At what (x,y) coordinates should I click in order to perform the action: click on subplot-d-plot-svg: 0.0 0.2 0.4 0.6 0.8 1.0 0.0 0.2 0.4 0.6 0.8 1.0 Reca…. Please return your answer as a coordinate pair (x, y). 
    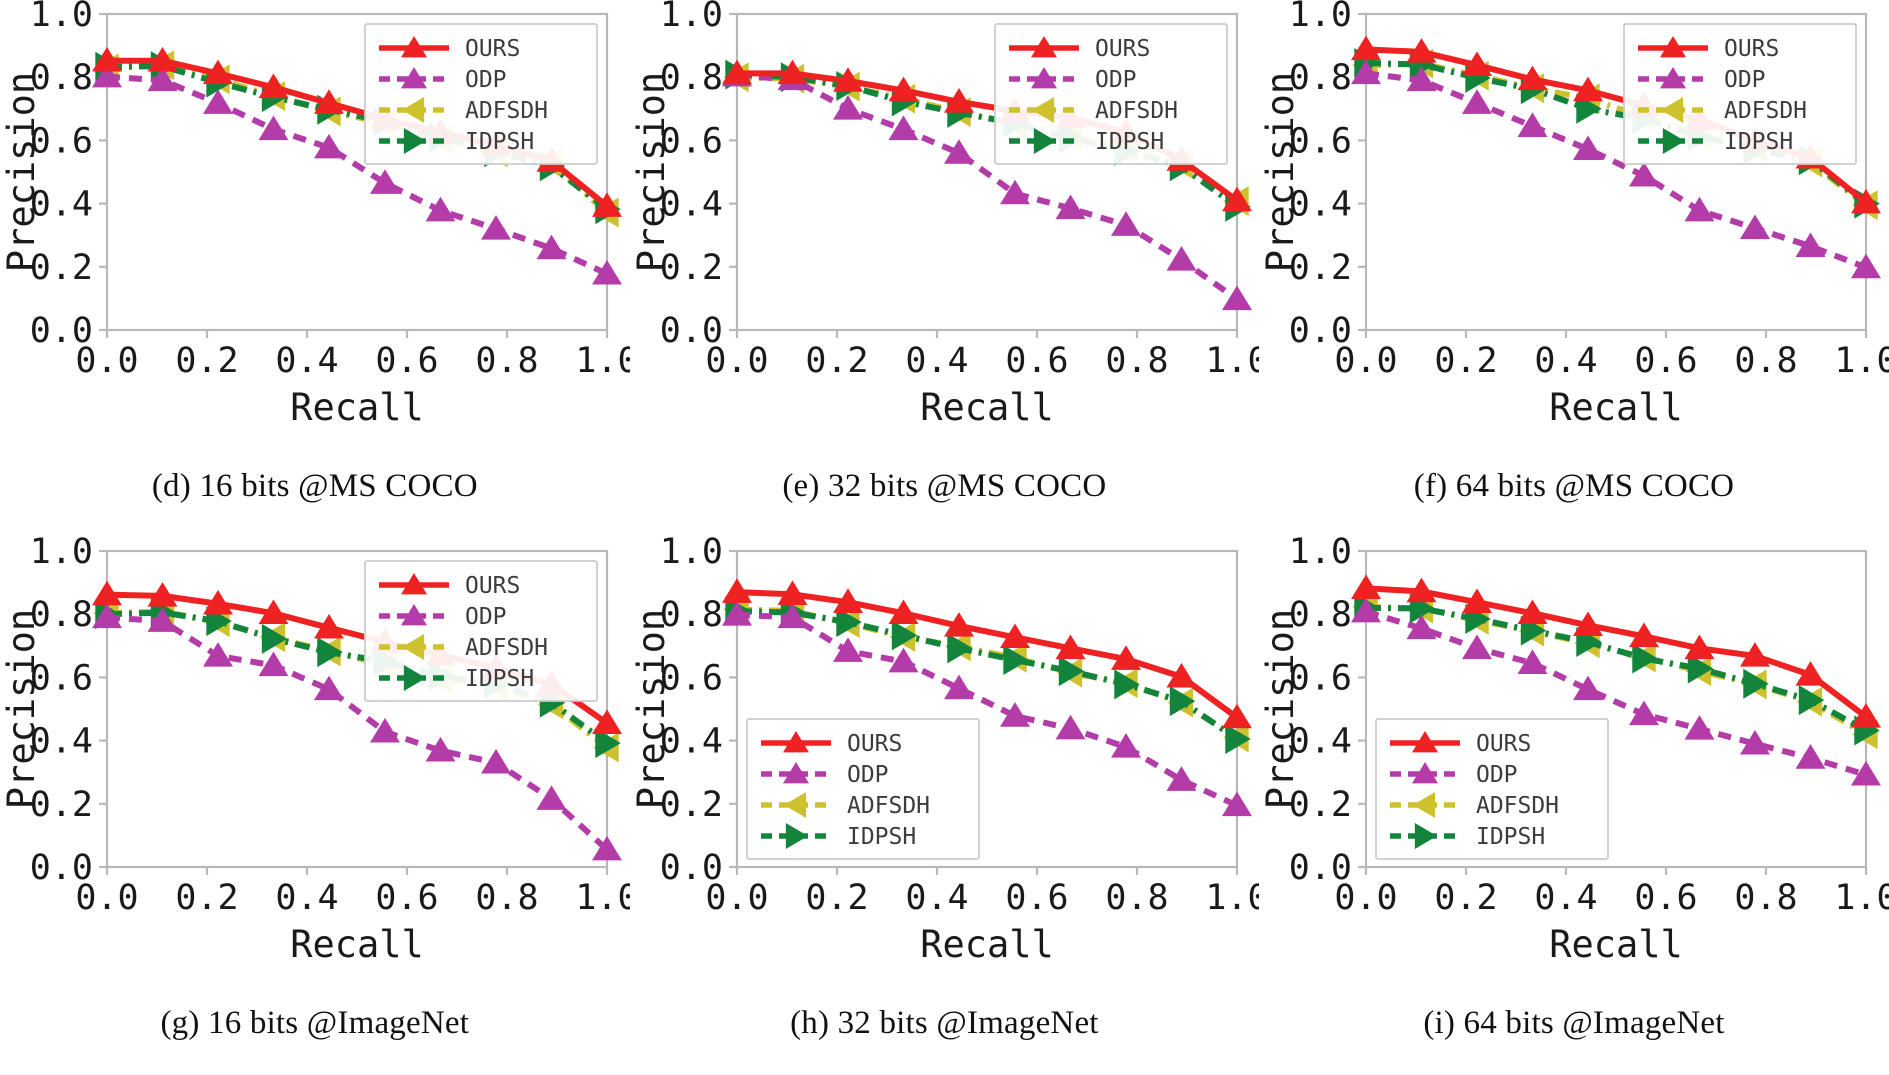
    Looking at the image, I should click on (315, 214).